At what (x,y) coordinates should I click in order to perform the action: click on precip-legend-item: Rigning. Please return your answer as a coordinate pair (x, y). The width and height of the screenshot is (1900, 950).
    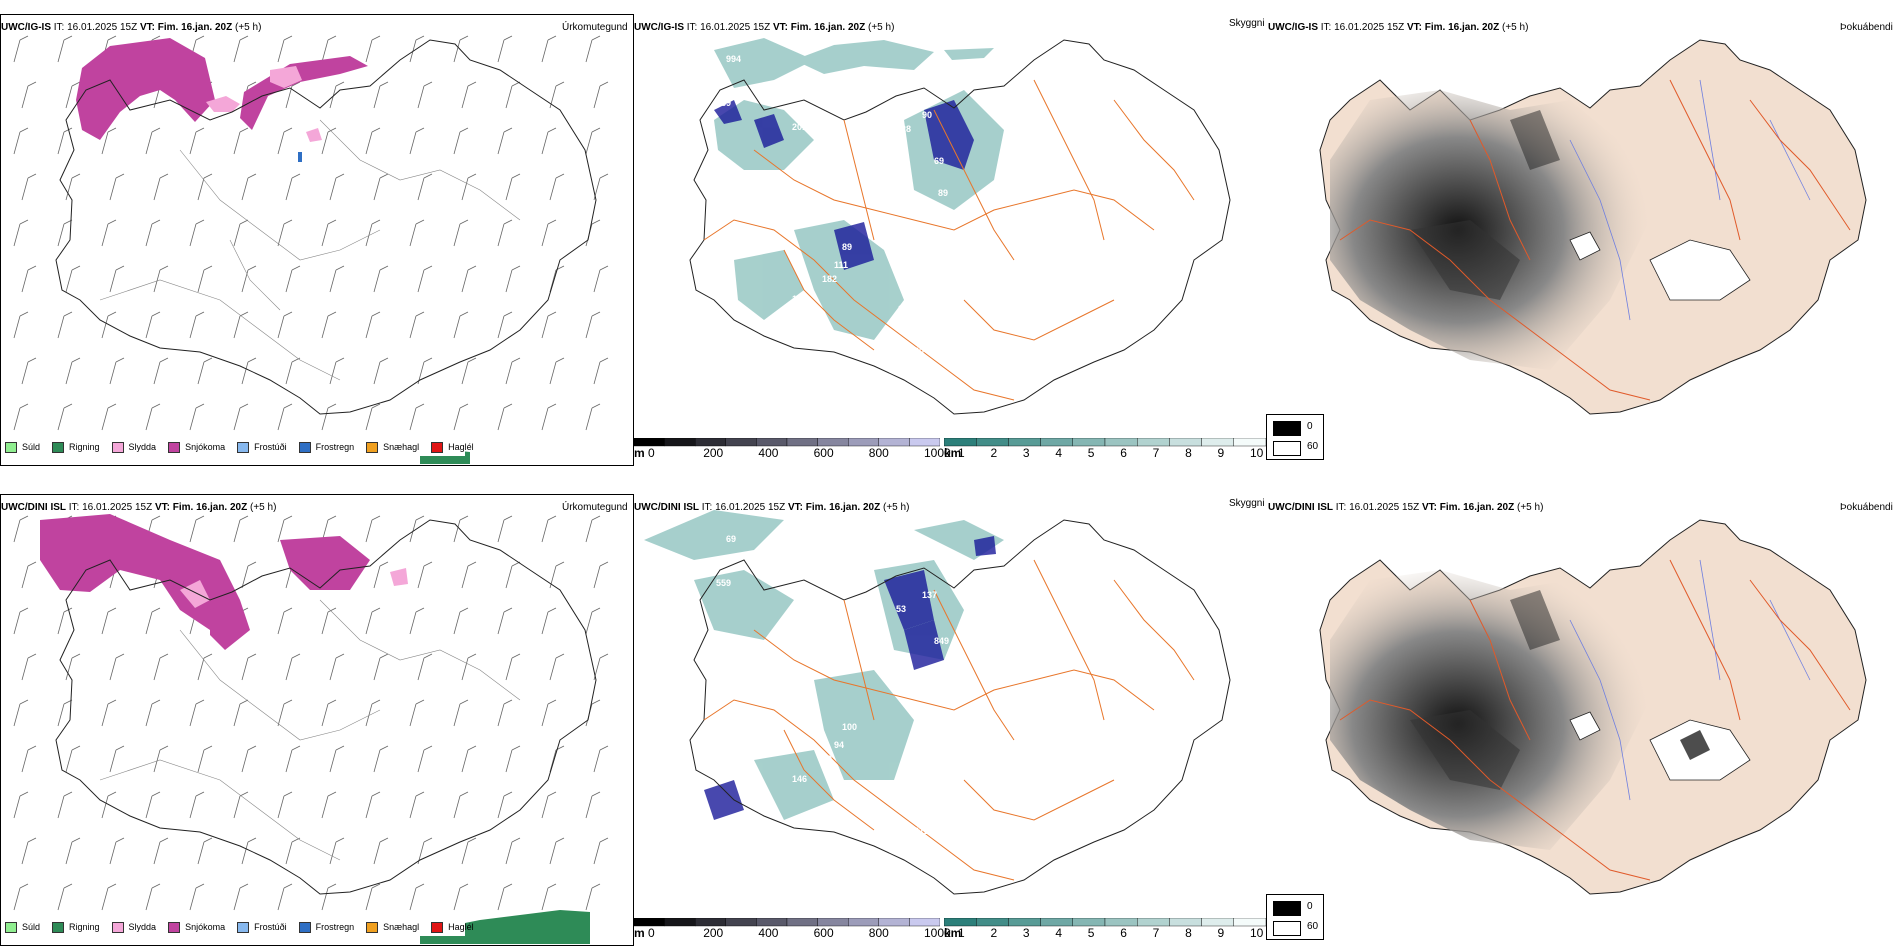
    Looking at the image, I should click on (76, 927).